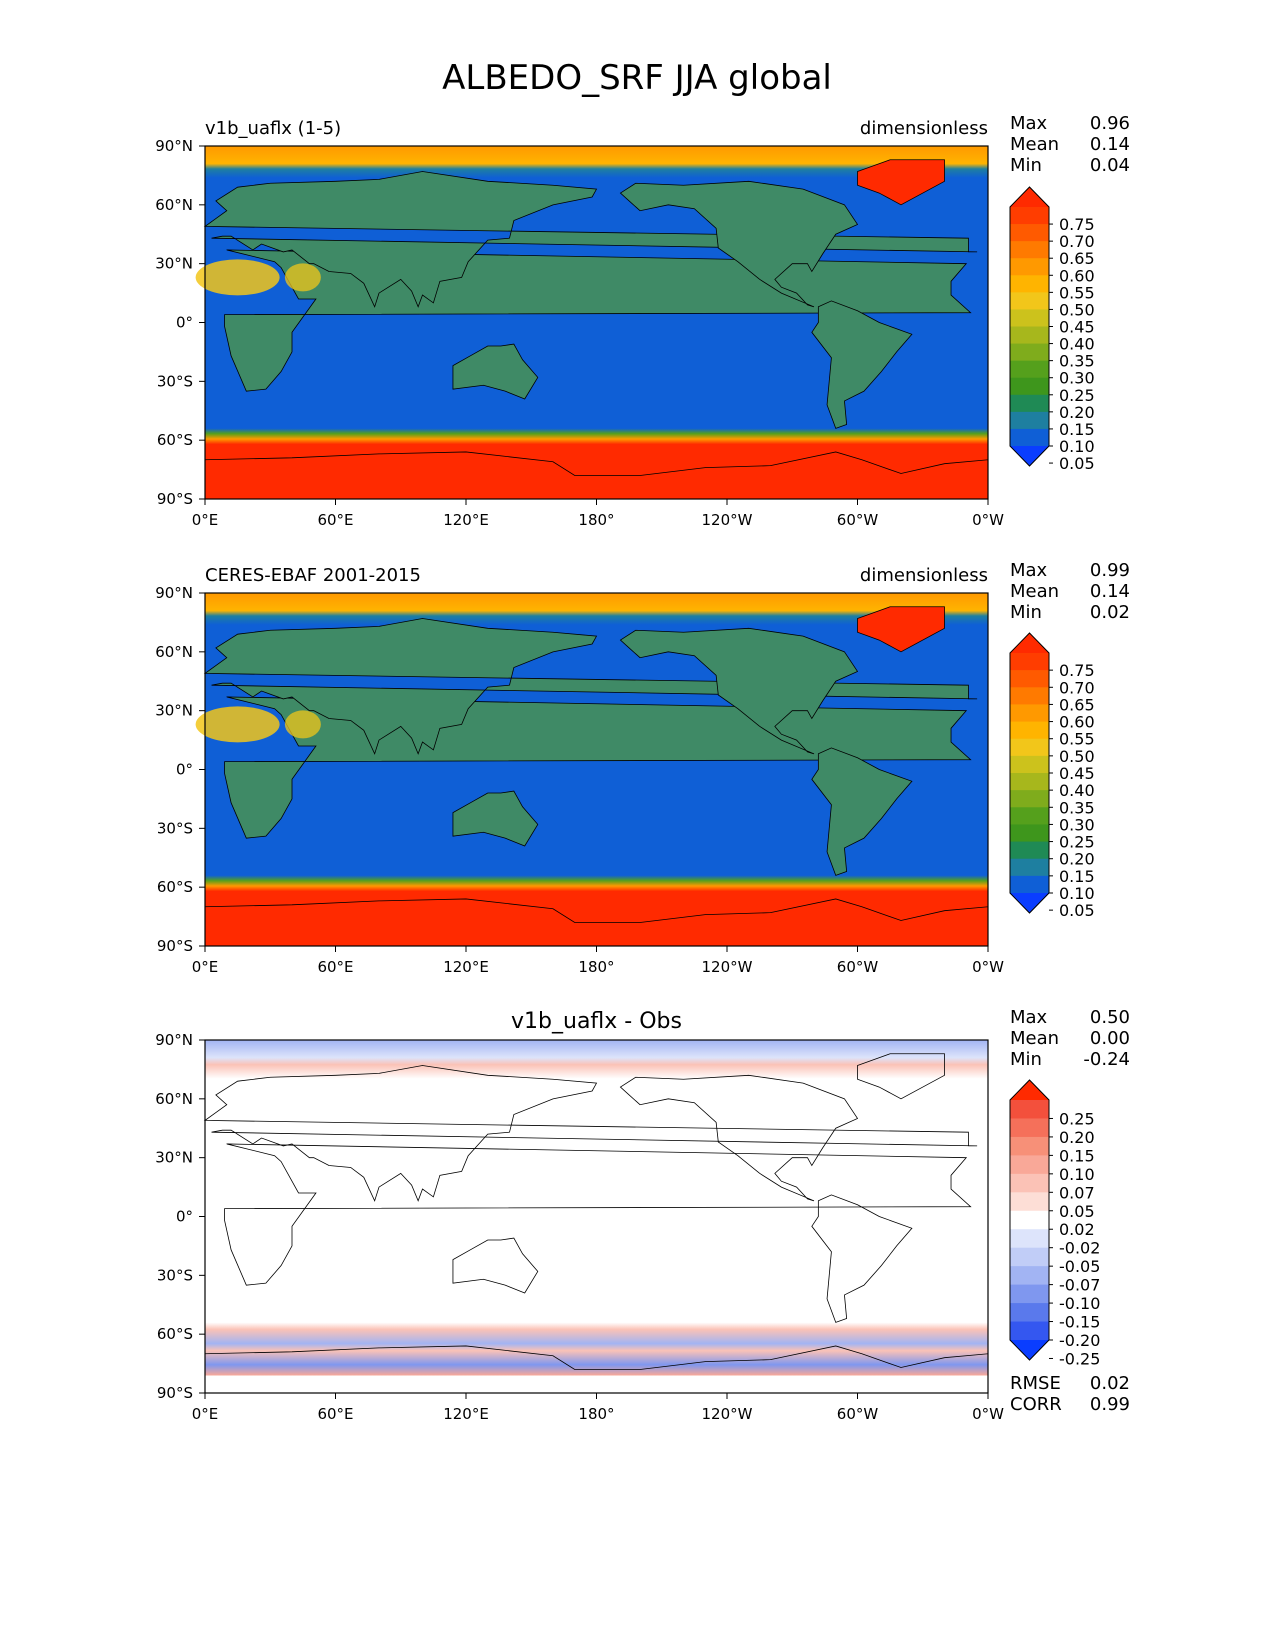 The image size is (1275, 1650). Describe the element at coordinates (1079, 1285) in the screenshot. I see `colorbar-label: -0.07` at that location.